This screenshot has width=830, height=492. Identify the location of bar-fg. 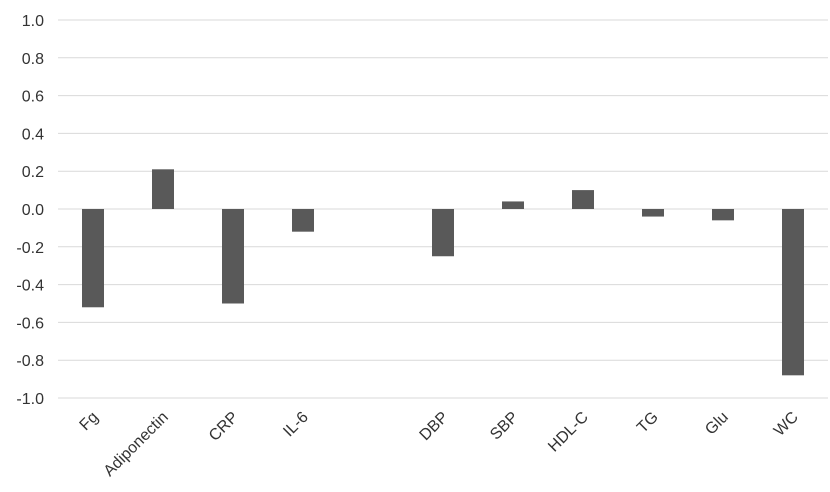
(93, 258).